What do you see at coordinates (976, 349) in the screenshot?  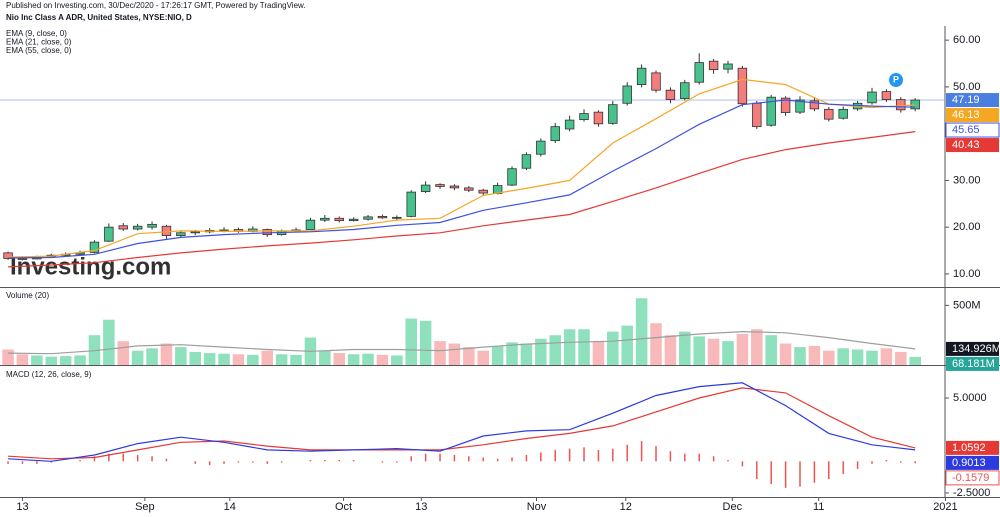 I see `value-badge-label: 134.926M` at bounding box center [976, 349].